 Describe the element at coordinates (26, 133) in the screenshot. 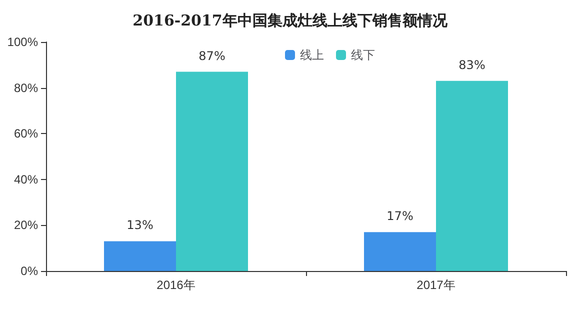

I see `y-tick-label: 60%` at that location.